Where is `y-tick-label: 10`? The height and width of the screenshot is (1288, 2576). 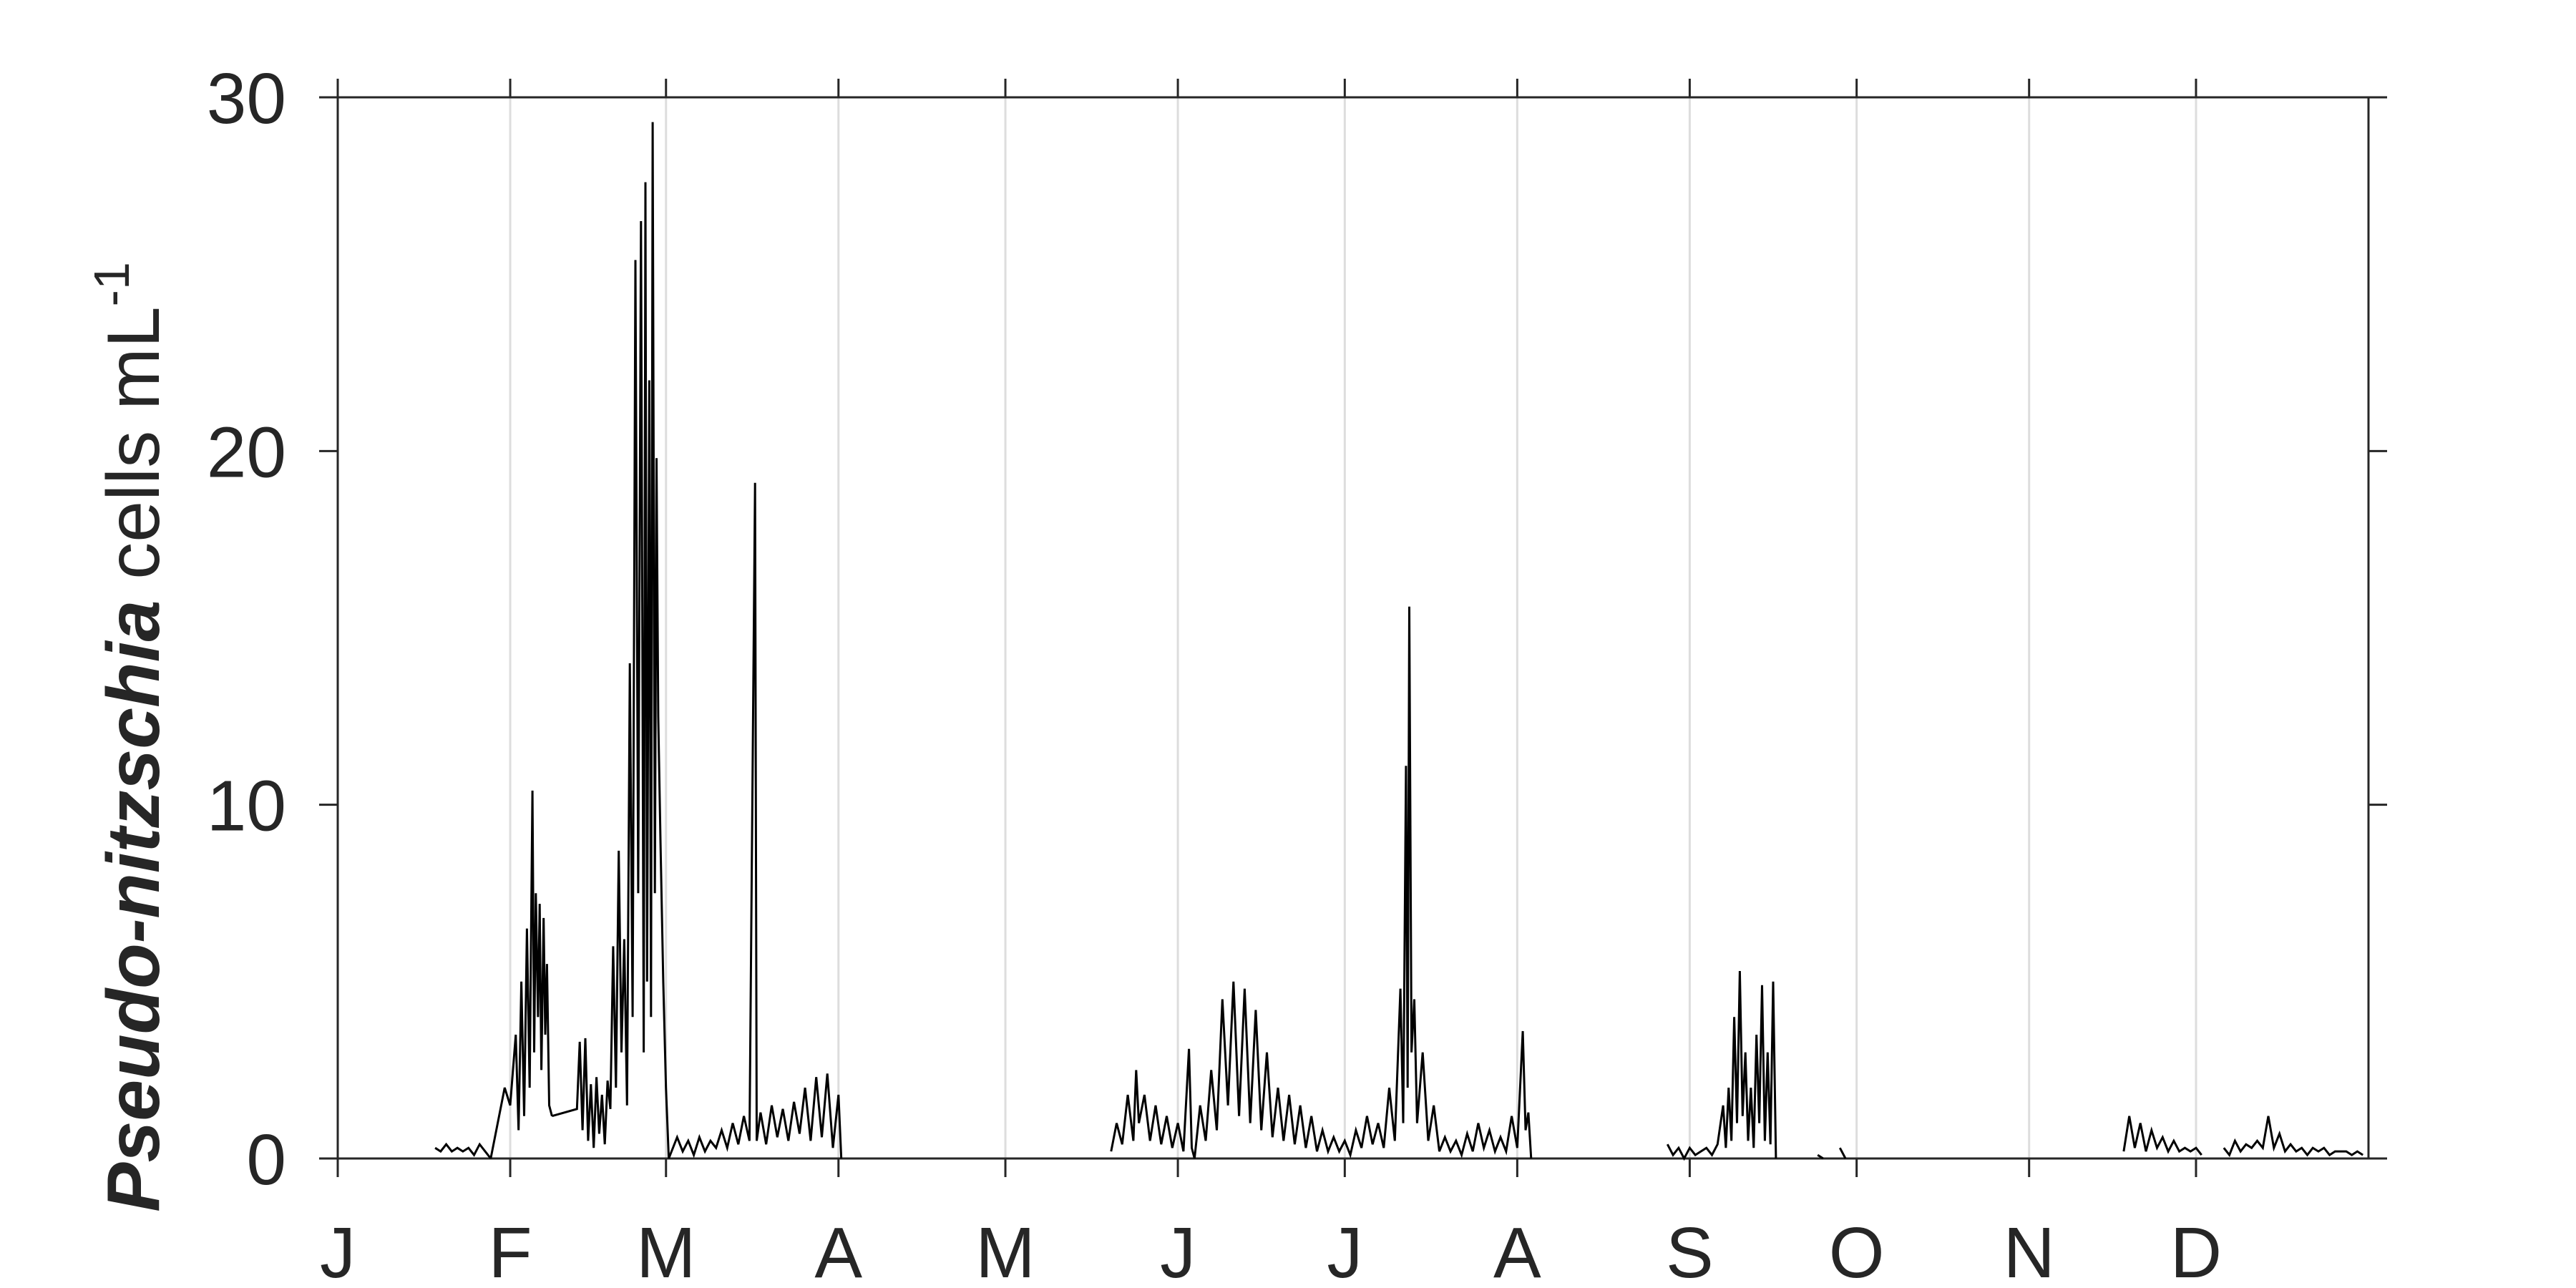
y-tick-label: 10 is located at coordinates (246, 806).